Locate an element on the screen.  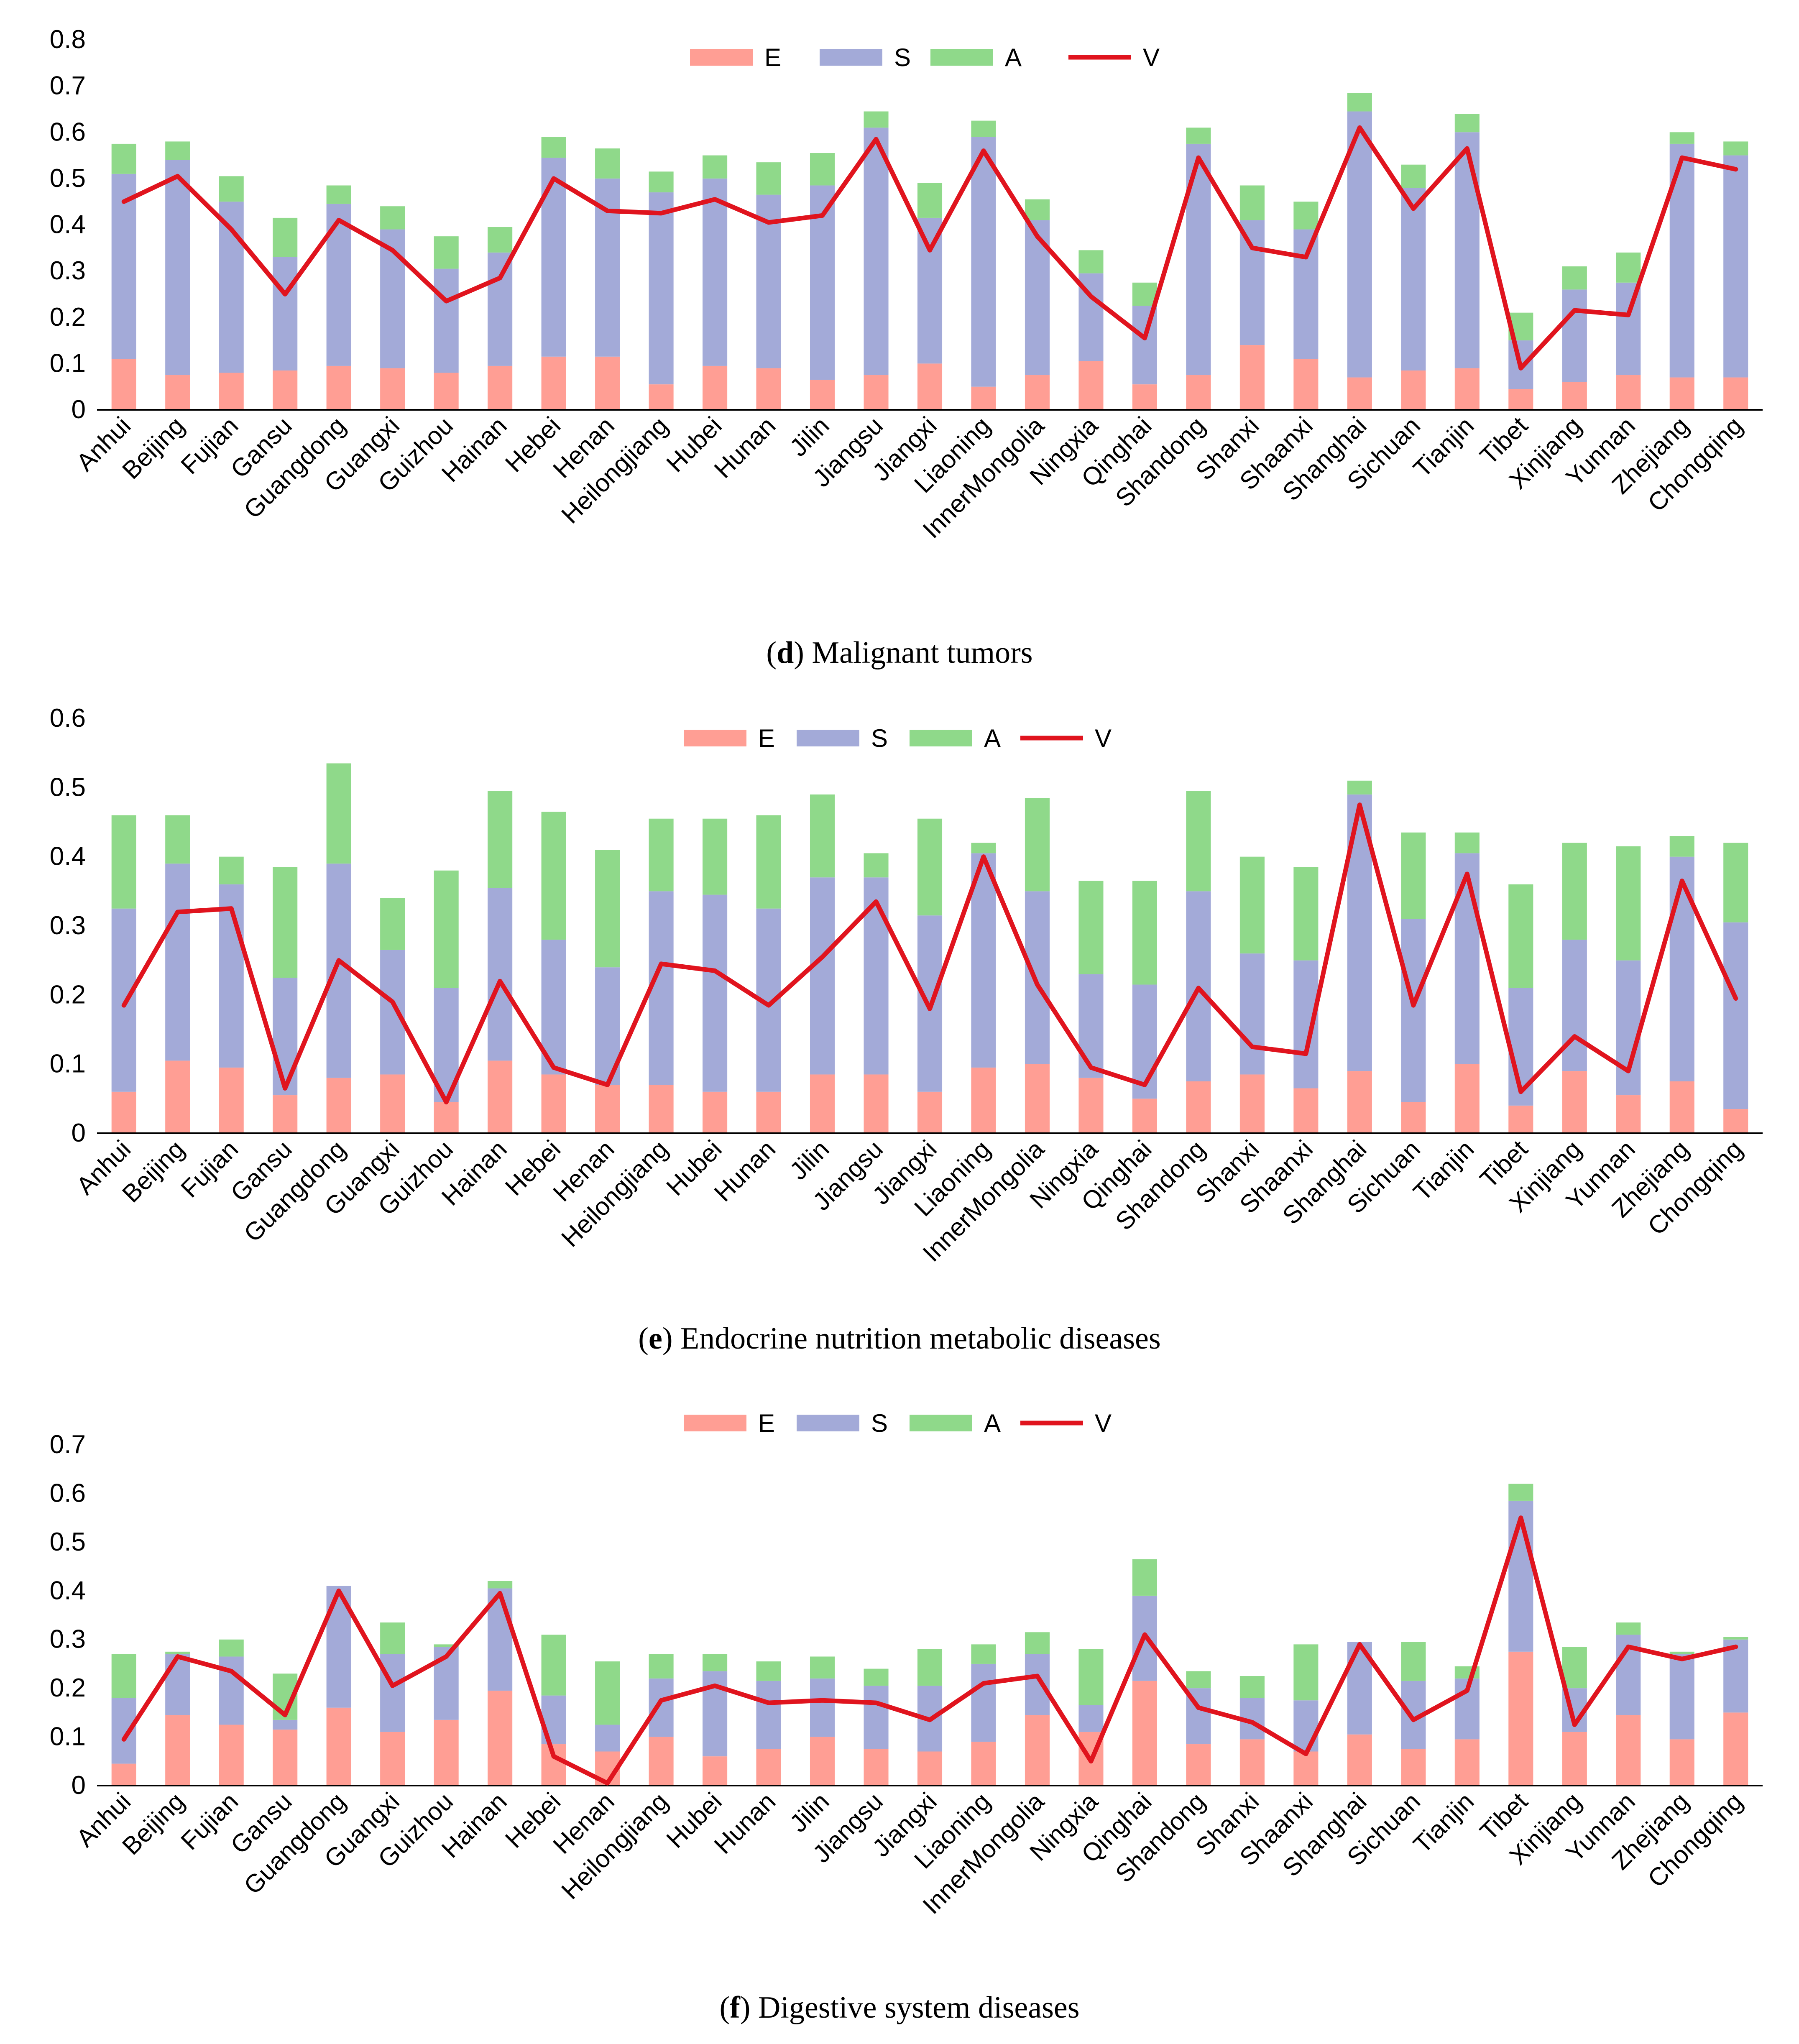
legend-swatch-S is located at coordinates (851, 57).